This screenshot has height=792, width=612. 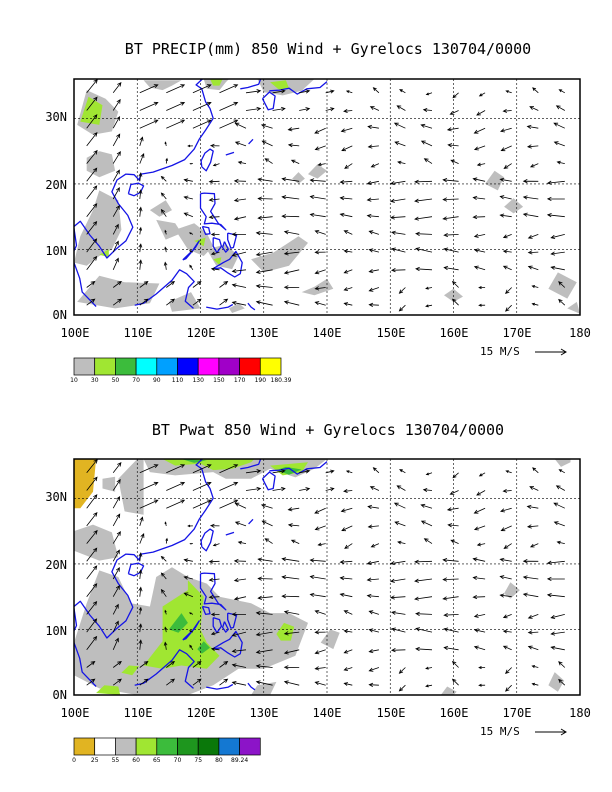 I want to click on precip-colorbar-label-9: 190, so click(x=261, y=380).